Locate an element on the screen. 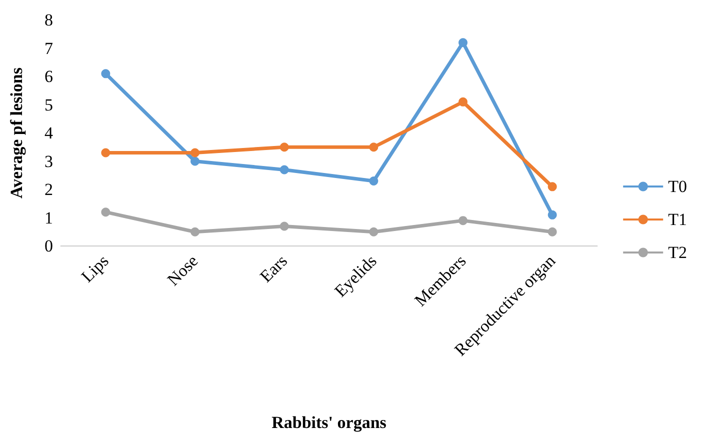 The width and height of the screenshot is (702, 439). y-tick-label: 7 is located at coordinates (49, 48).